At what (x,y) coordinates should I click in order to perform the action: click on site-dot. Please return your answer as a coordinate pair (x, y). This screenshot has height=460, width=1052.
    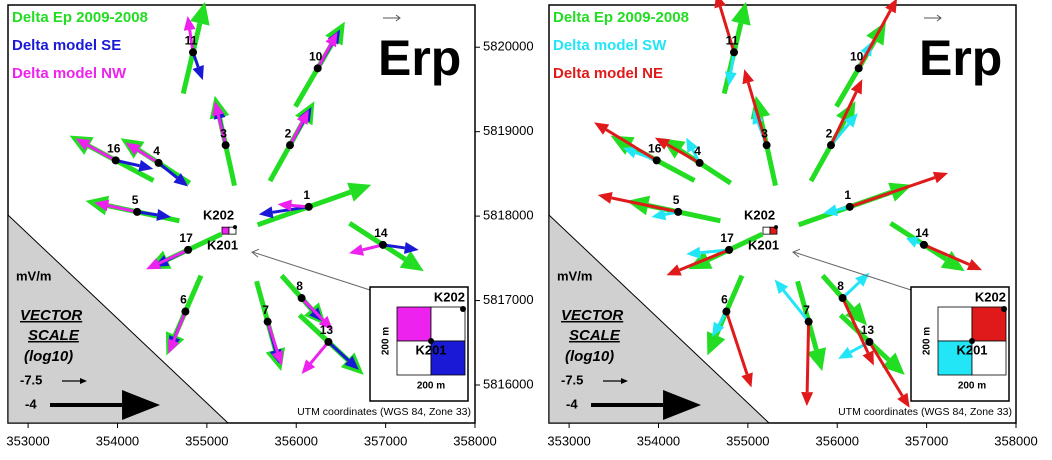
    Looking at the image, I should click on (775, 227).